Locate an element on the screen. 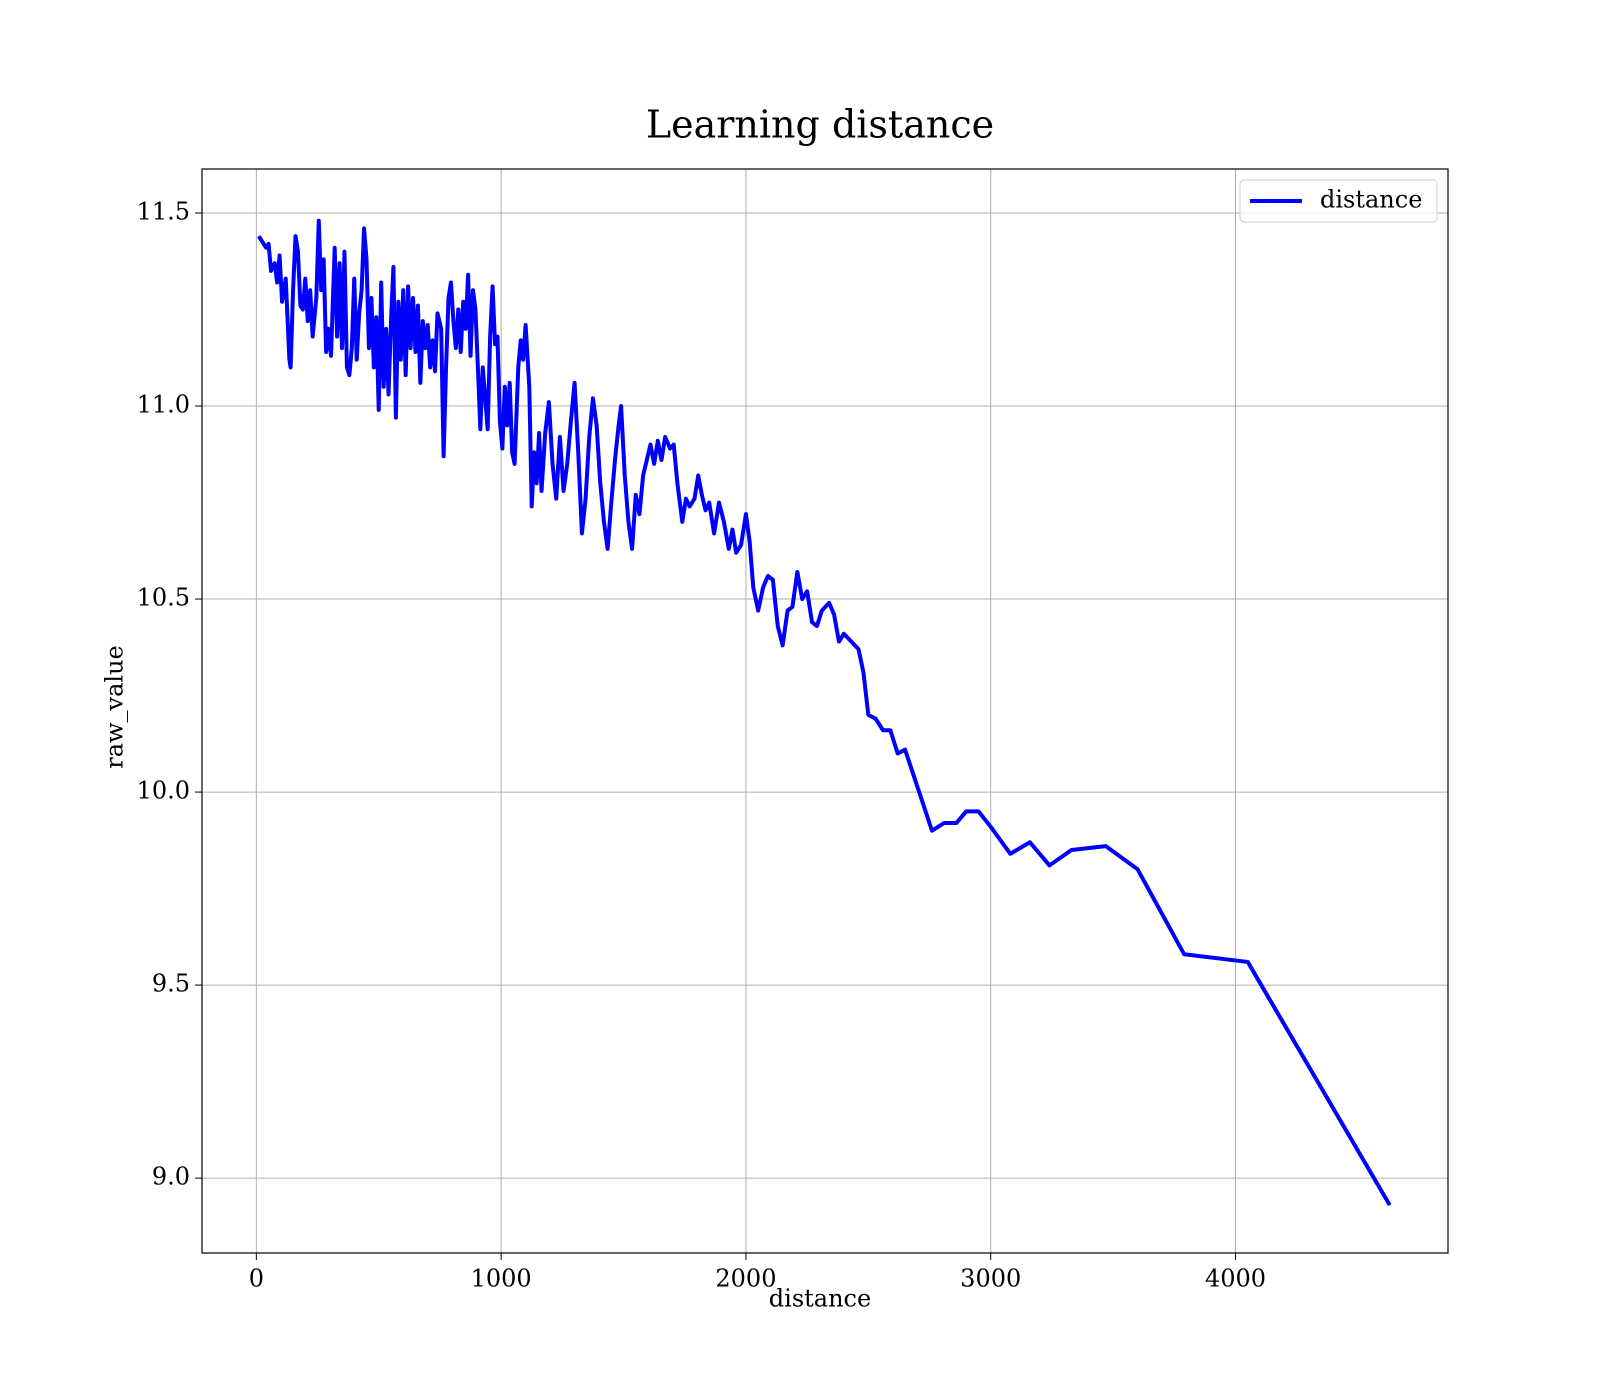 The height and width of the screenshot is (1400, 1600). x-tick-label: 3000 is located at coordinates (990, 1279).